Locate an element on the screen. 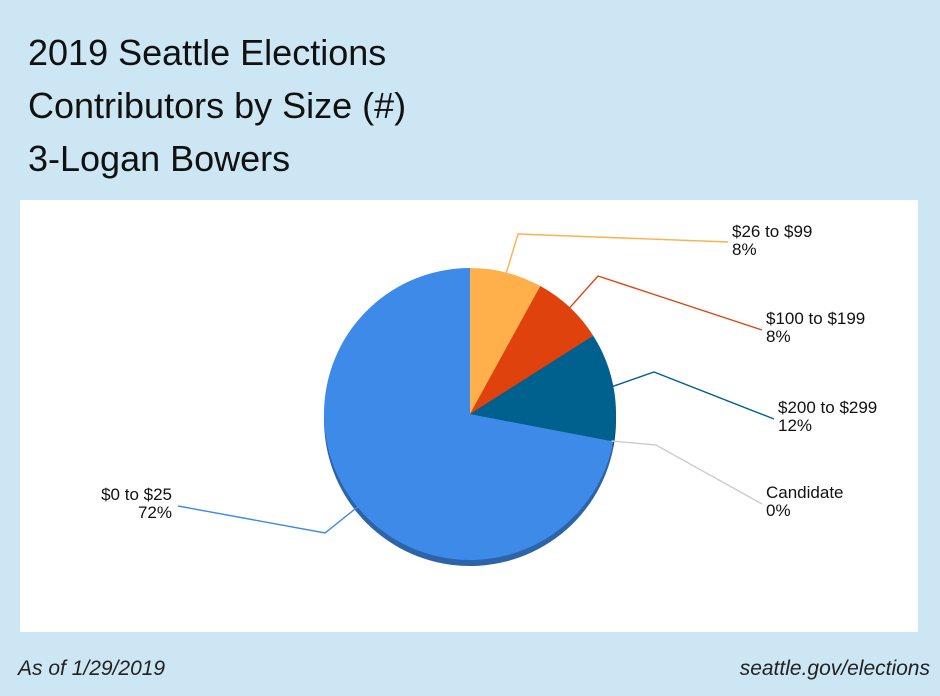  slice-label-candidate: Candidate is located at coordinates (805, 492).